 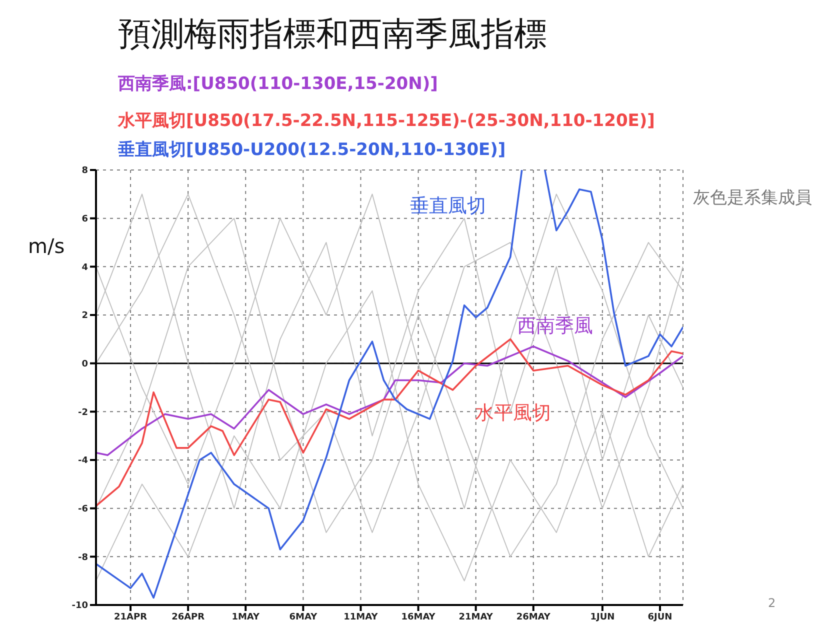 I want to click on x-tick-label: 1JUN, so click(x=602, y=617).